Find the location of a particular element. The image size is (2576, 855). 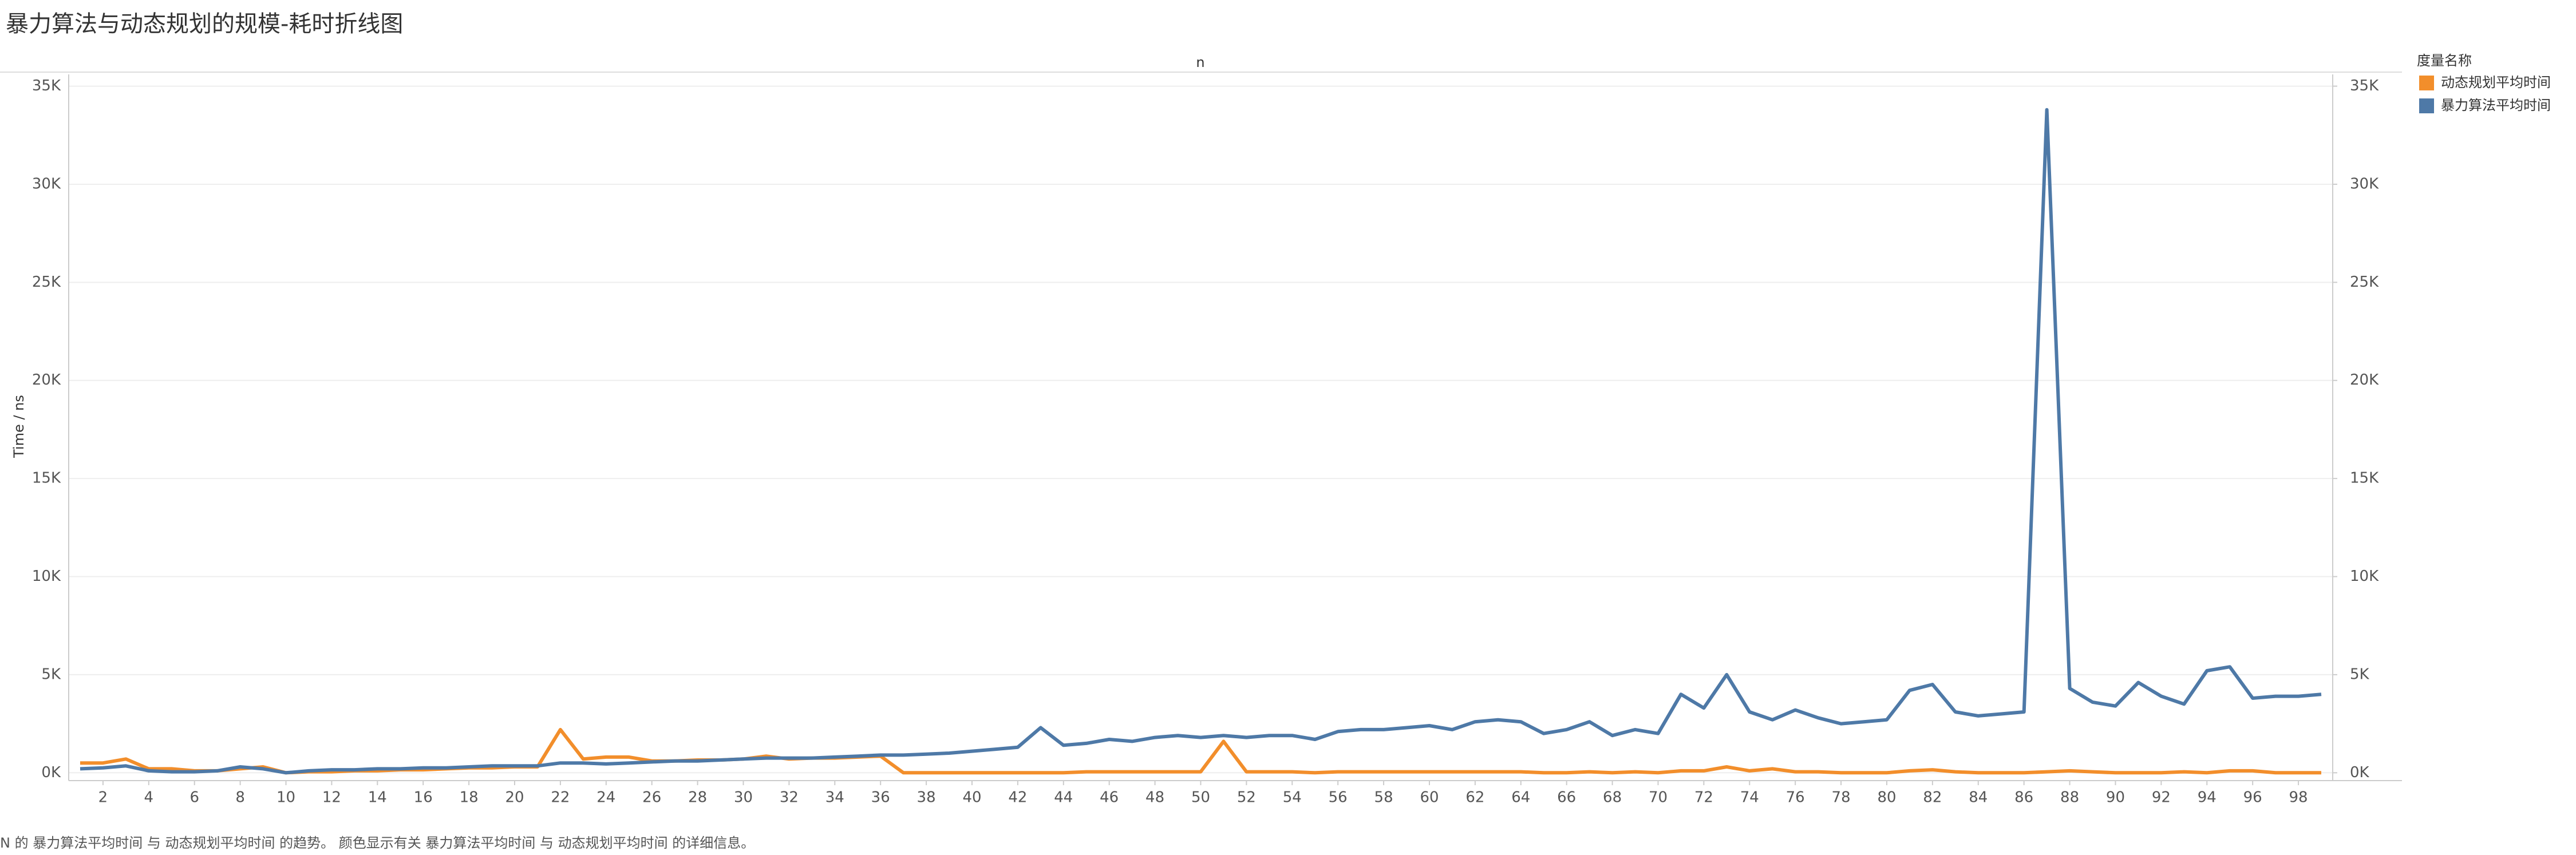

x-tick-label: 76 is located at coordinates (1795, 797).